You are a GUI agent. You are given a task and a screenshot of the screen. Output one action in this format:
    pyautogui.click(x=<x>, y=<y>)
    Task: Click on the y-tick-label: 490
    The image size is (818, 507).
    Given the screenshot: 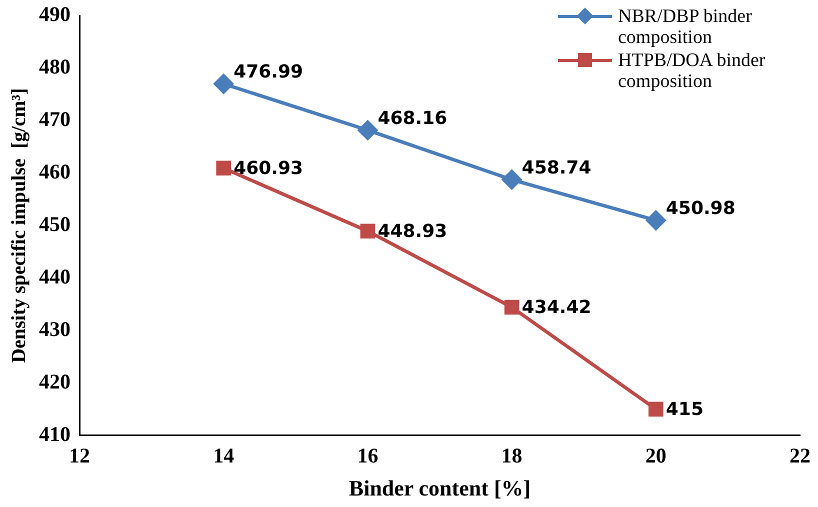 What is the action you would take?
    pyautogui.click(x=54, y=14)
    